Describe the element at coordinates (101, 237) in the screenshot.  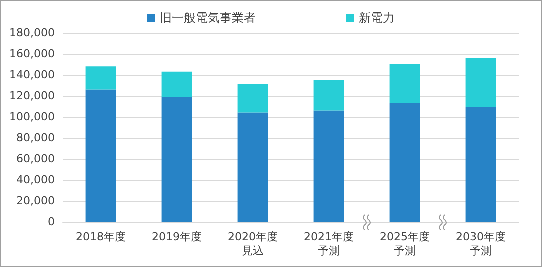
I see `x-tick-label: 2018年度` at that location.